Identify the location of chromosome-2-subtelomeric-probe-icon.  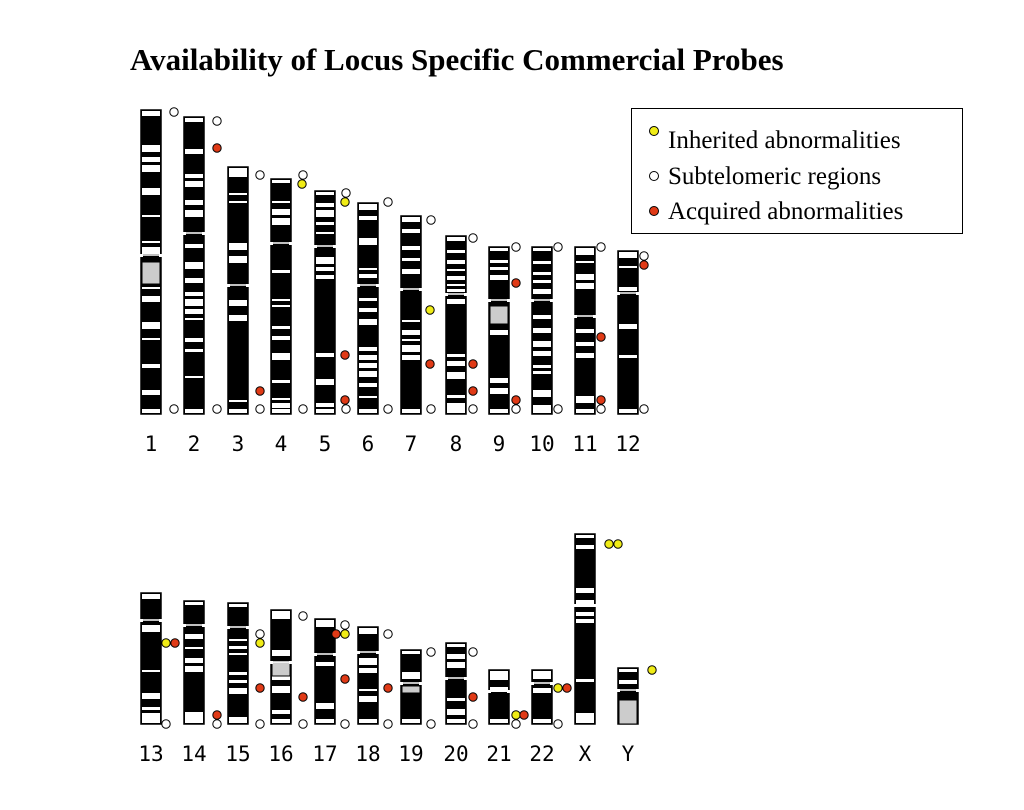
(217, 409).